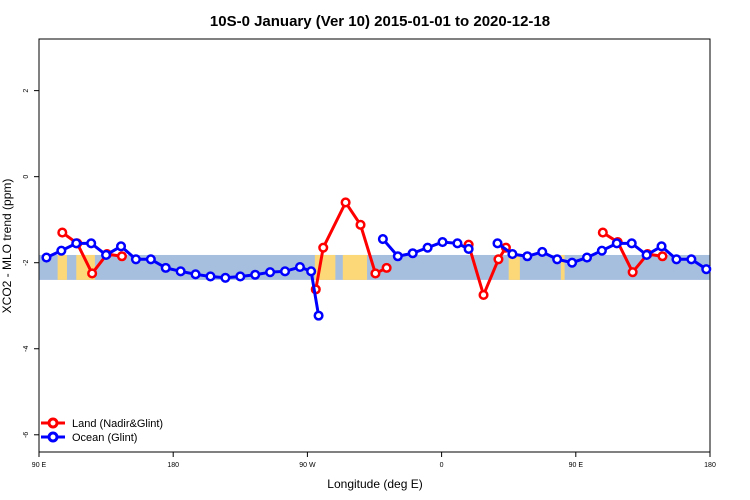  What do you see at coordinates (26, 91) in the screenshot?
I see `y-tick-label: 2` at bounding box center [26, 91].